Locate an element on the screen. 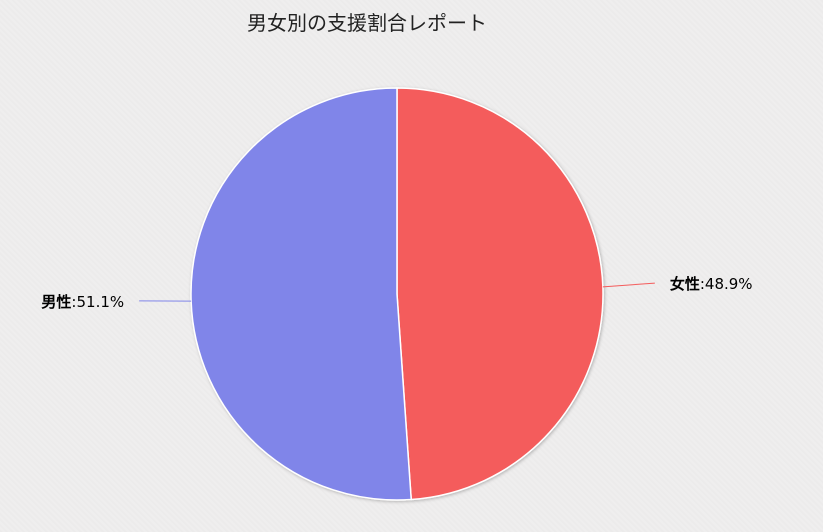 Image resolution: width=823 pixels, height=532 pixels. chart-title: 男女別の支援割合レポート is located at coordinates (367, 23).